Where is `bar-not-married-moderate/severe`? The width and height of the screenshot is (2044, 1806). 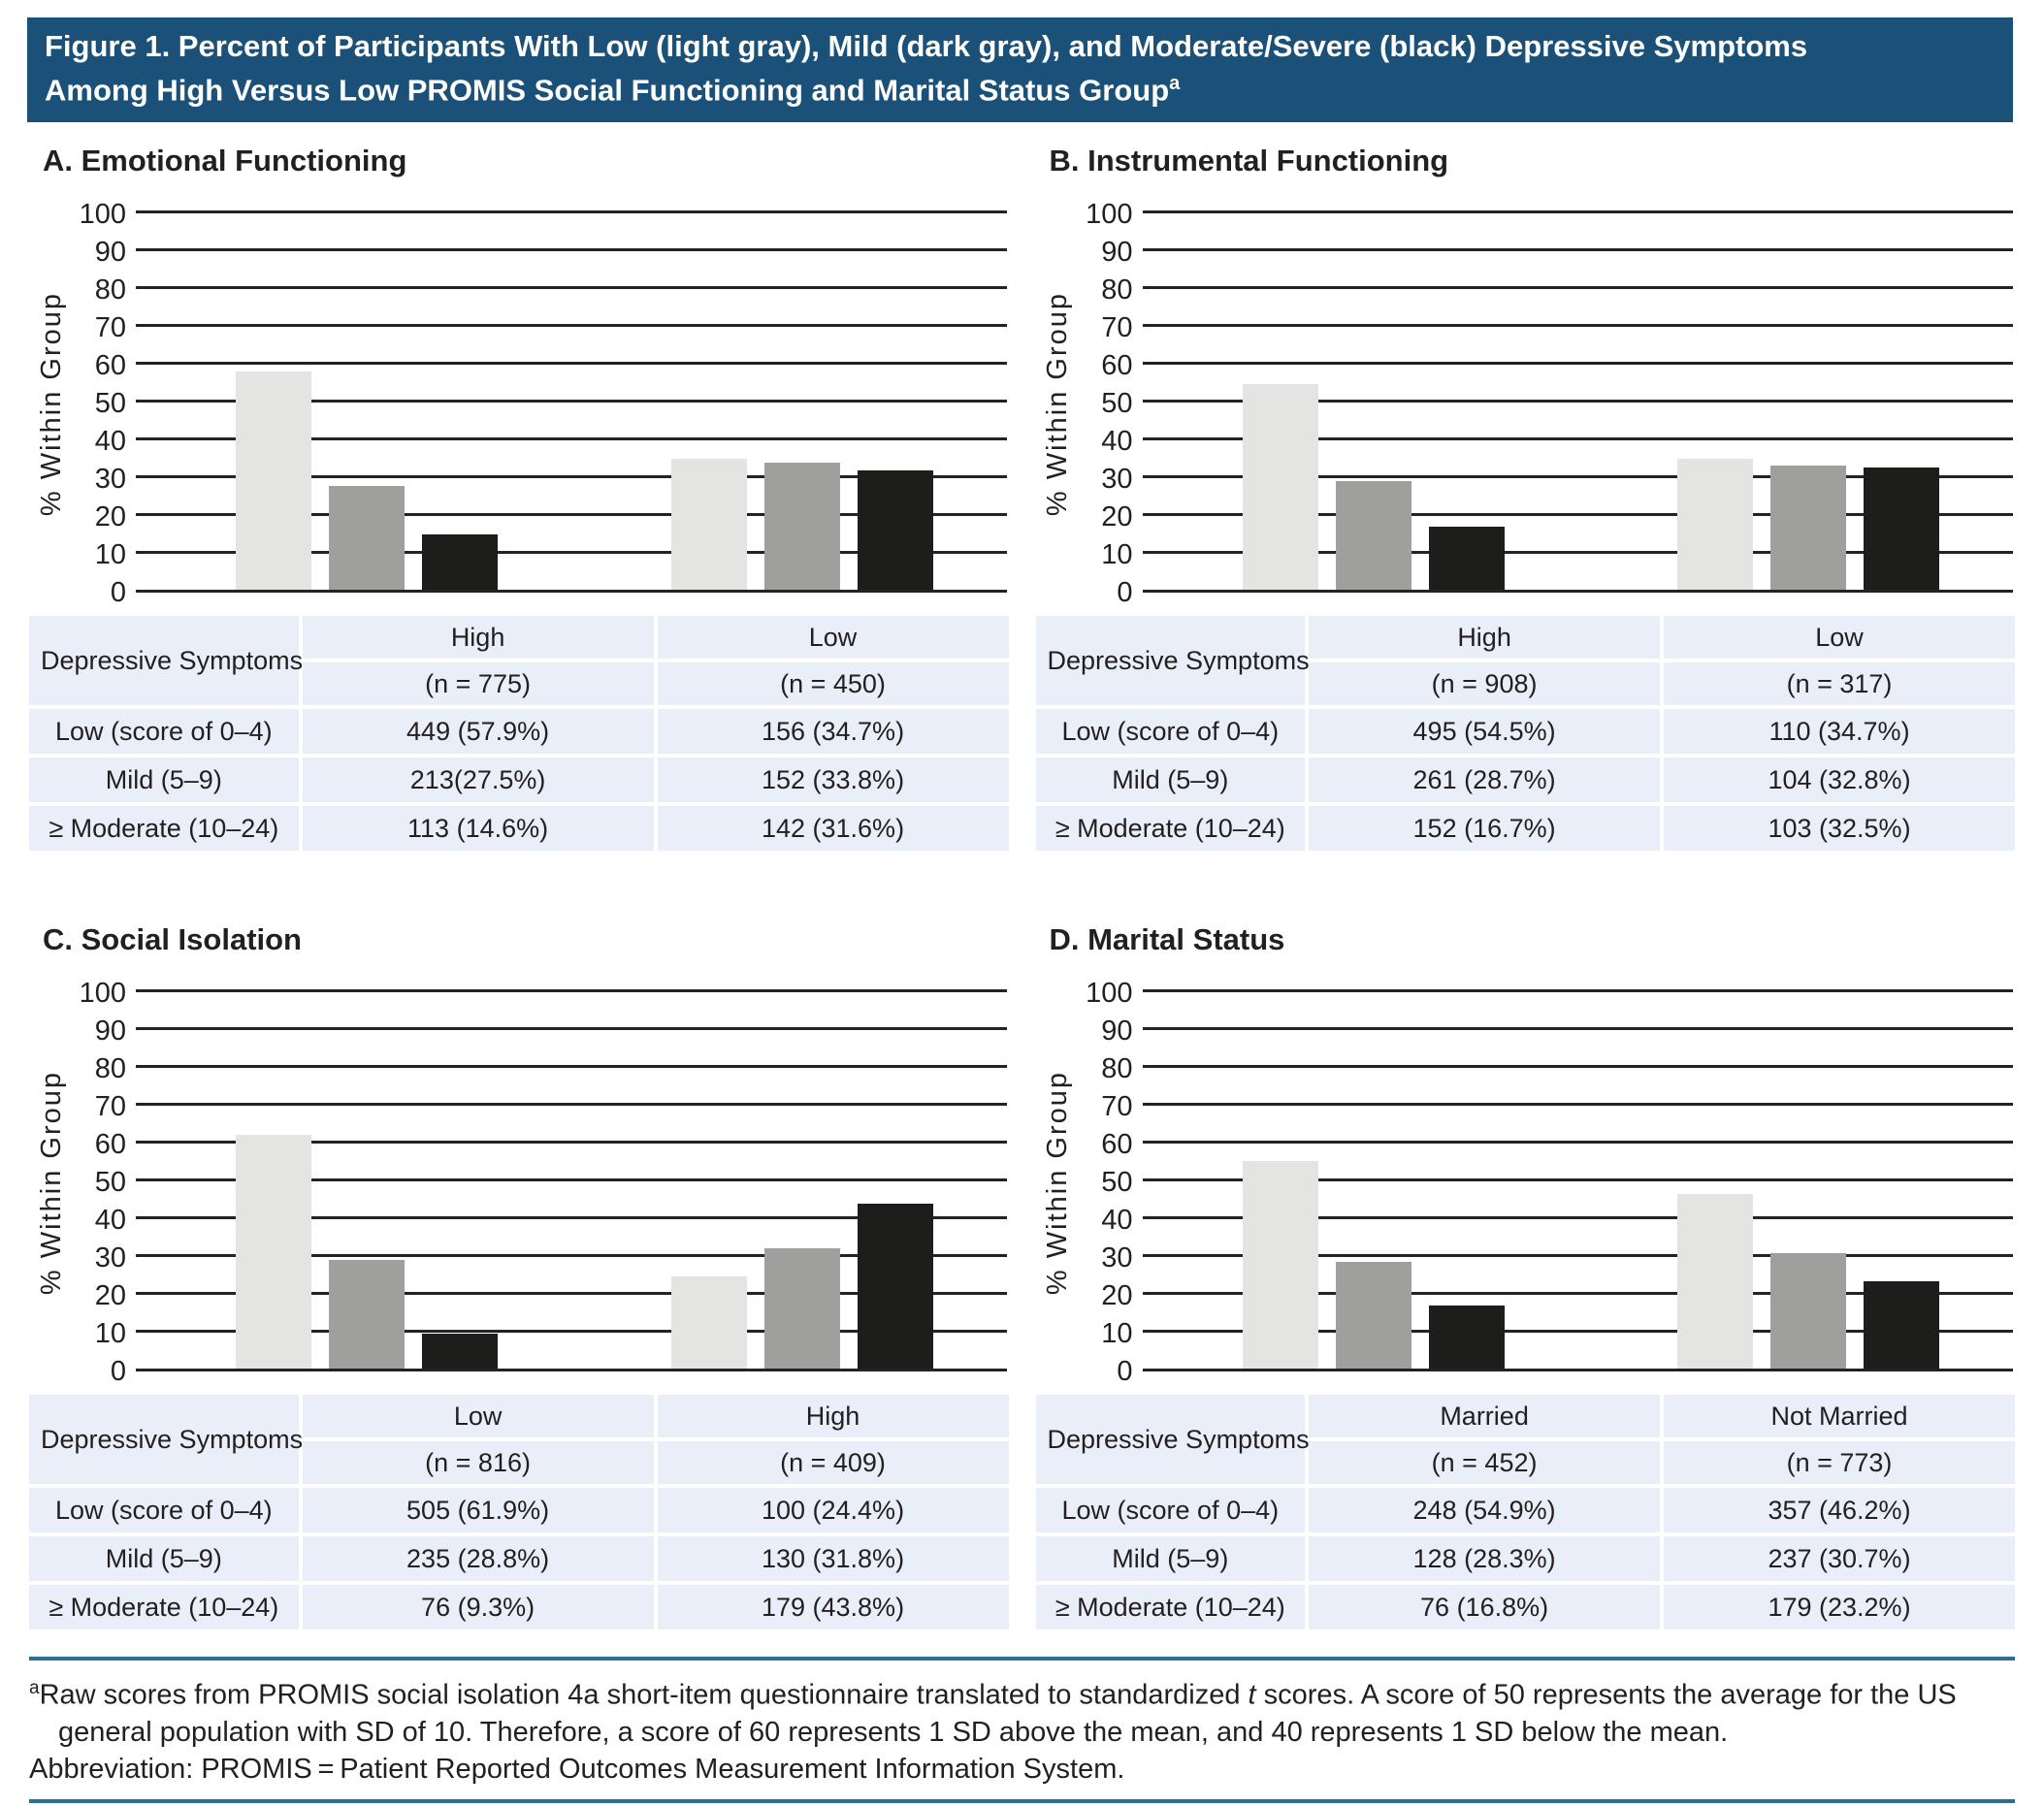 bar-not-married-moderate/severe is located at coordinates (1902, 1325).